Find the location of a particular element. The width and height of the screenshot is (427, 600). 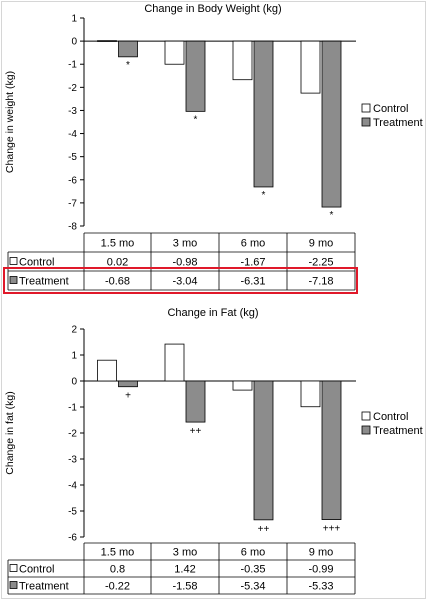

chart1-y-tick-label: -1 is located at coordinates (72, 65).